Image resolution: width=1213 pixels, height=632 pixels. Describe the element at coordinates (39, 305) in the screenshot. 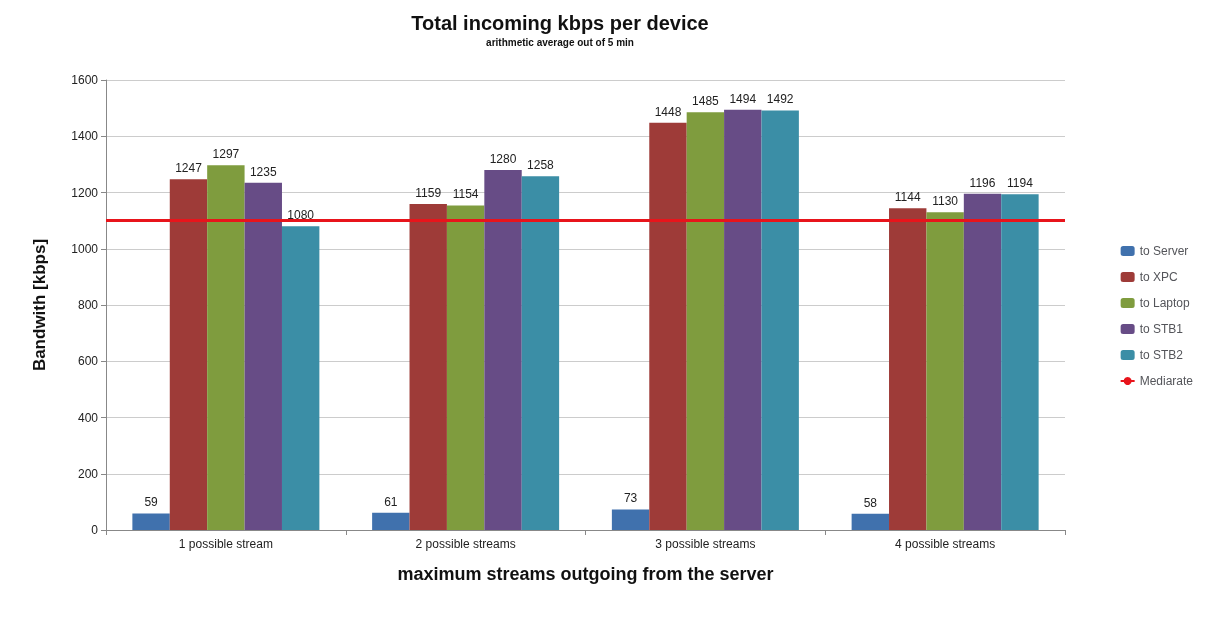

I see `y-axis-title: Bandwith [kbps]` at that location.